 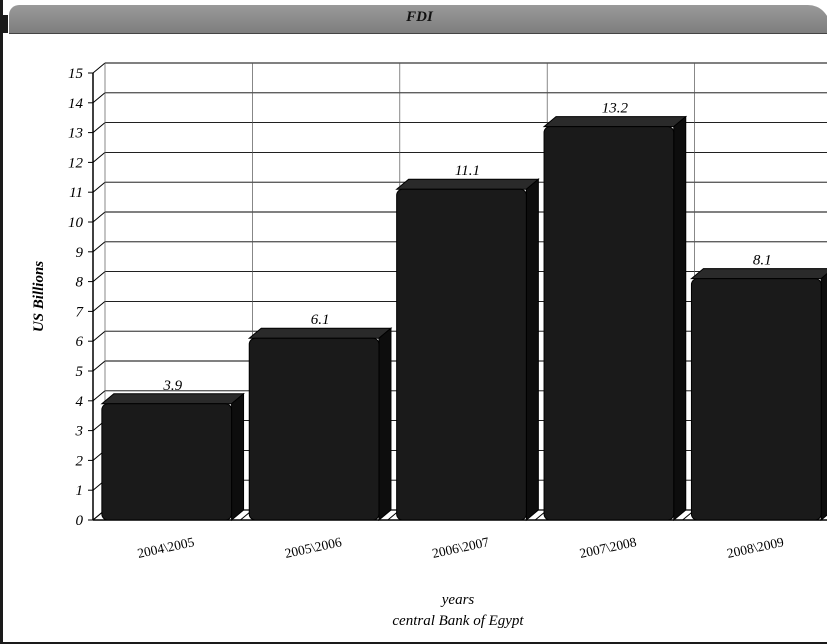 I want to click on y-tick-label: 1, so click(x=80, y=491).